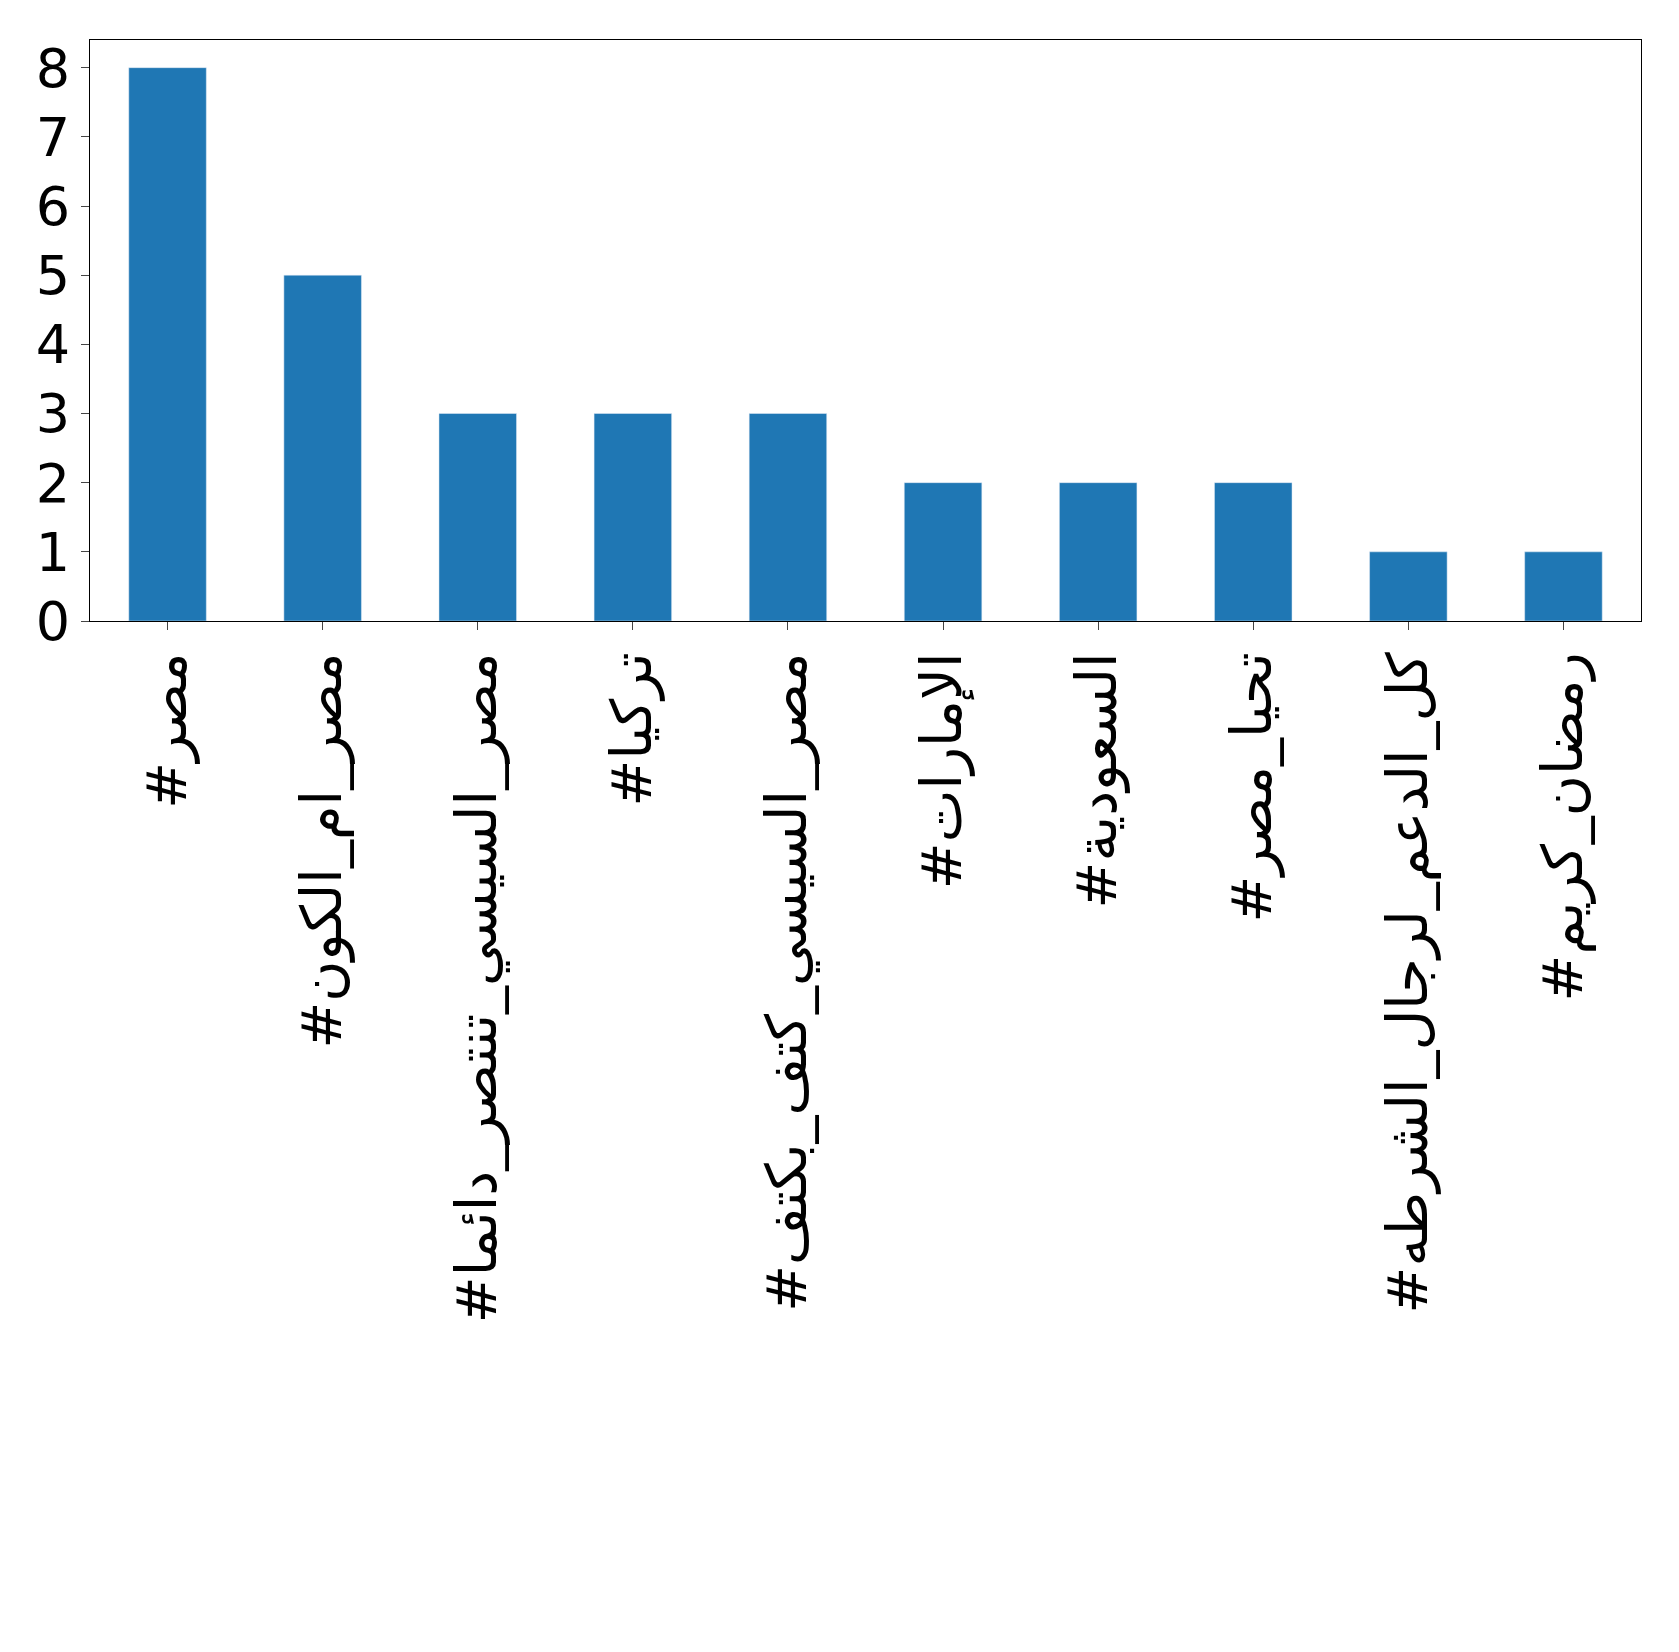 This screenshot has height=1652, width=1679. I want to click on x-tick-label: #تحيا_مصر, so click(1252, 787).